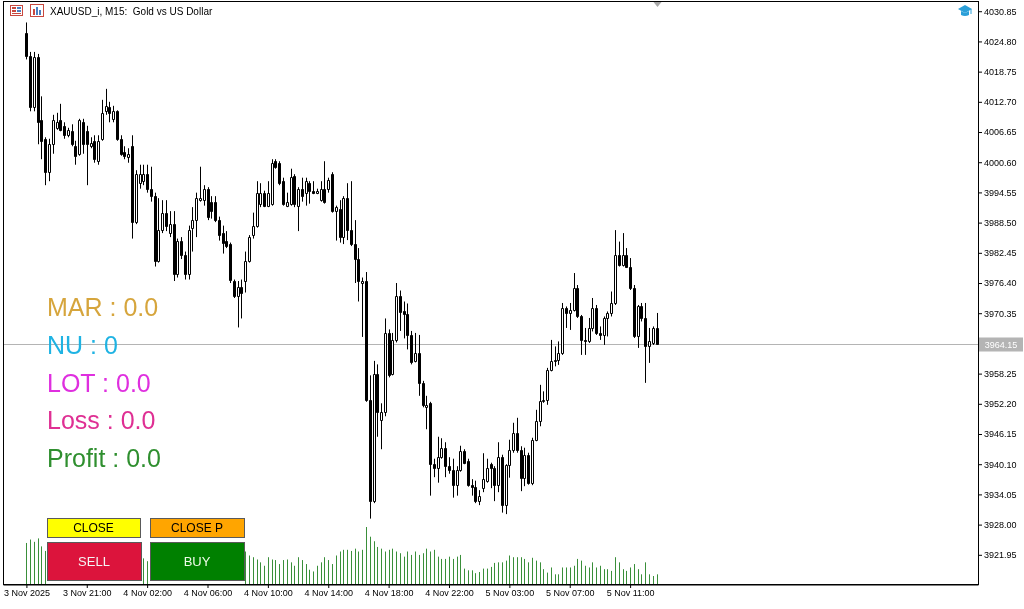 This screenshot has height=609, width=1024. What do you see at coordinates (389, 593) in the screenshot?
I see `x-tick-label: 4 Nov 18:00` at bounding box center [389, 593].